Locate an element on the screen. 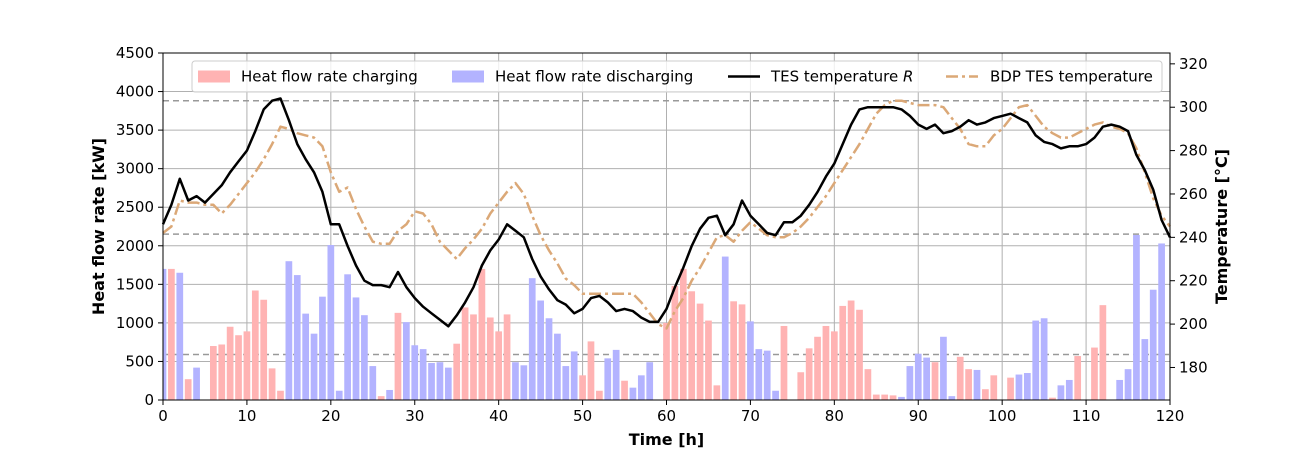  y-left-axis-title: Heat flow rate [kW] is located at coordinates (98, 226).